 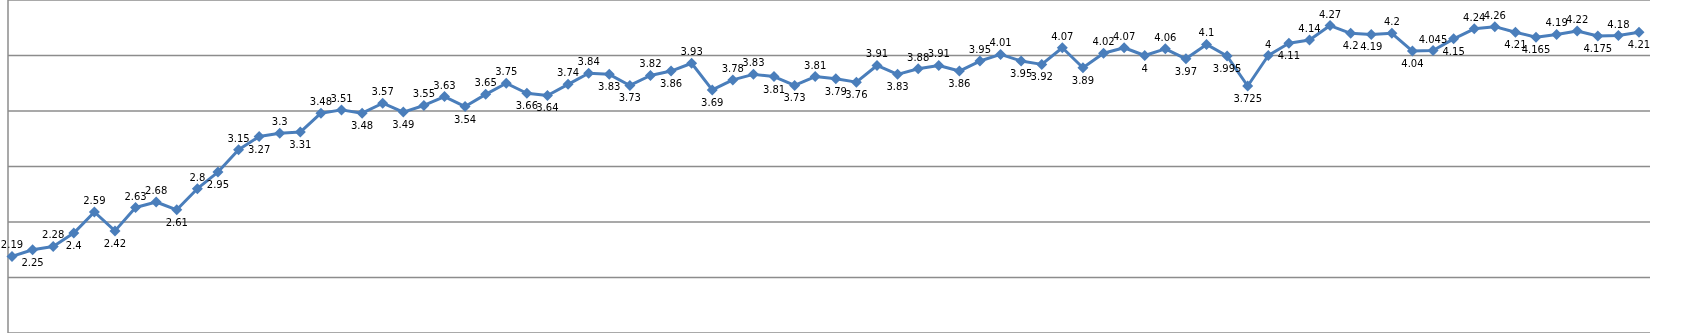 What do you see at coordinates (1618, 24) in the screenshot?
I see `data-label: 4.18` at bounding box center [1618, 24].